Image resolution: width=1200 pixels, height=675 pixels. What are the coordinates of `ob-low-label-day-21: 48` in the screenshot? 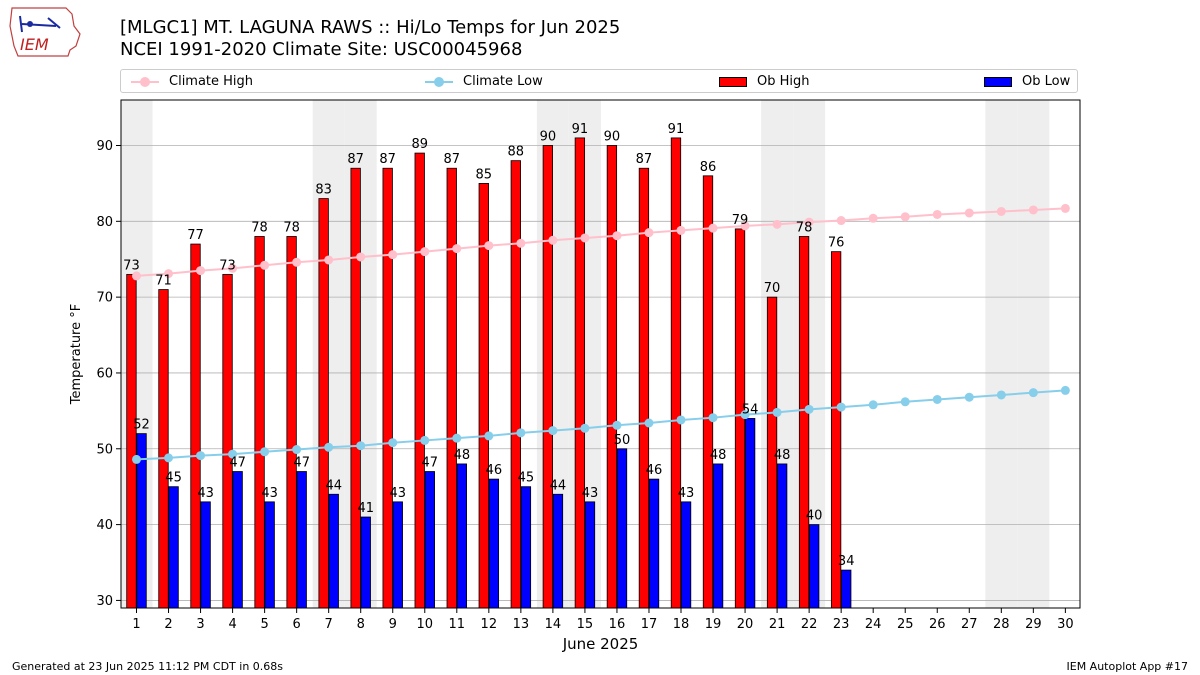 It's located at (782, 455).